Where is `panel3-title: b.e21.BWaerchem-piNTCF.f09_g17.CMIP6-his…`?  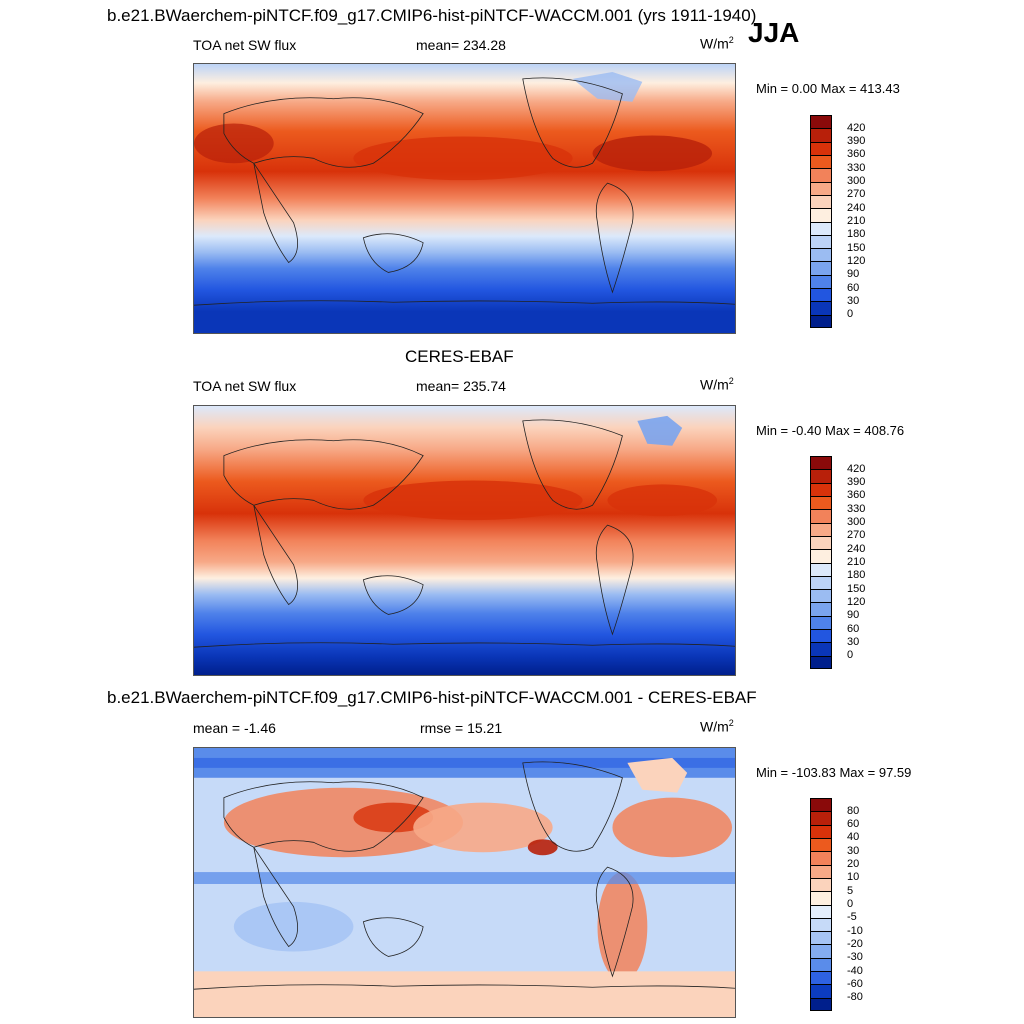
panel3-title: b.e21.BWaerchem-piNTCF.f09_g17.CMIP6-his… is located at coordinates (432, 697).